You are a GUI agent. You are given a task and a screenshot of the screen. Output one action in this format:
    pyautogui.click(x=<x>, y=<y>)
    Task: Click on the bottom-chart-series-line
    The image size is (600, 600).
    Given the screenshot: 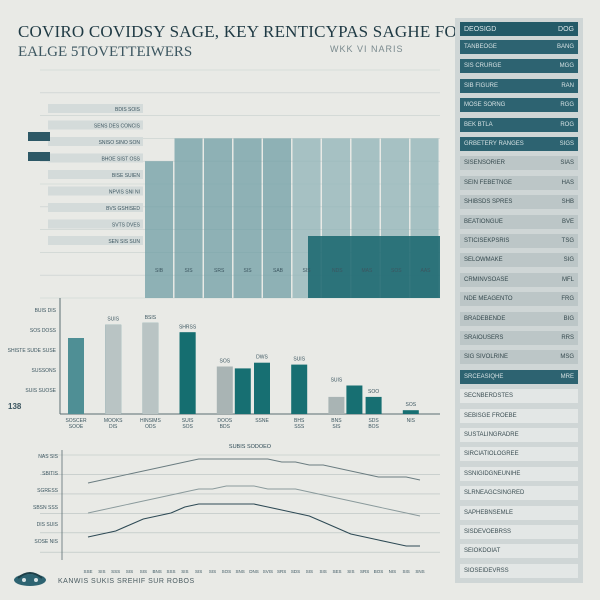 What is the action you would take?
    pyautogui.click(x=254, y=501)
    